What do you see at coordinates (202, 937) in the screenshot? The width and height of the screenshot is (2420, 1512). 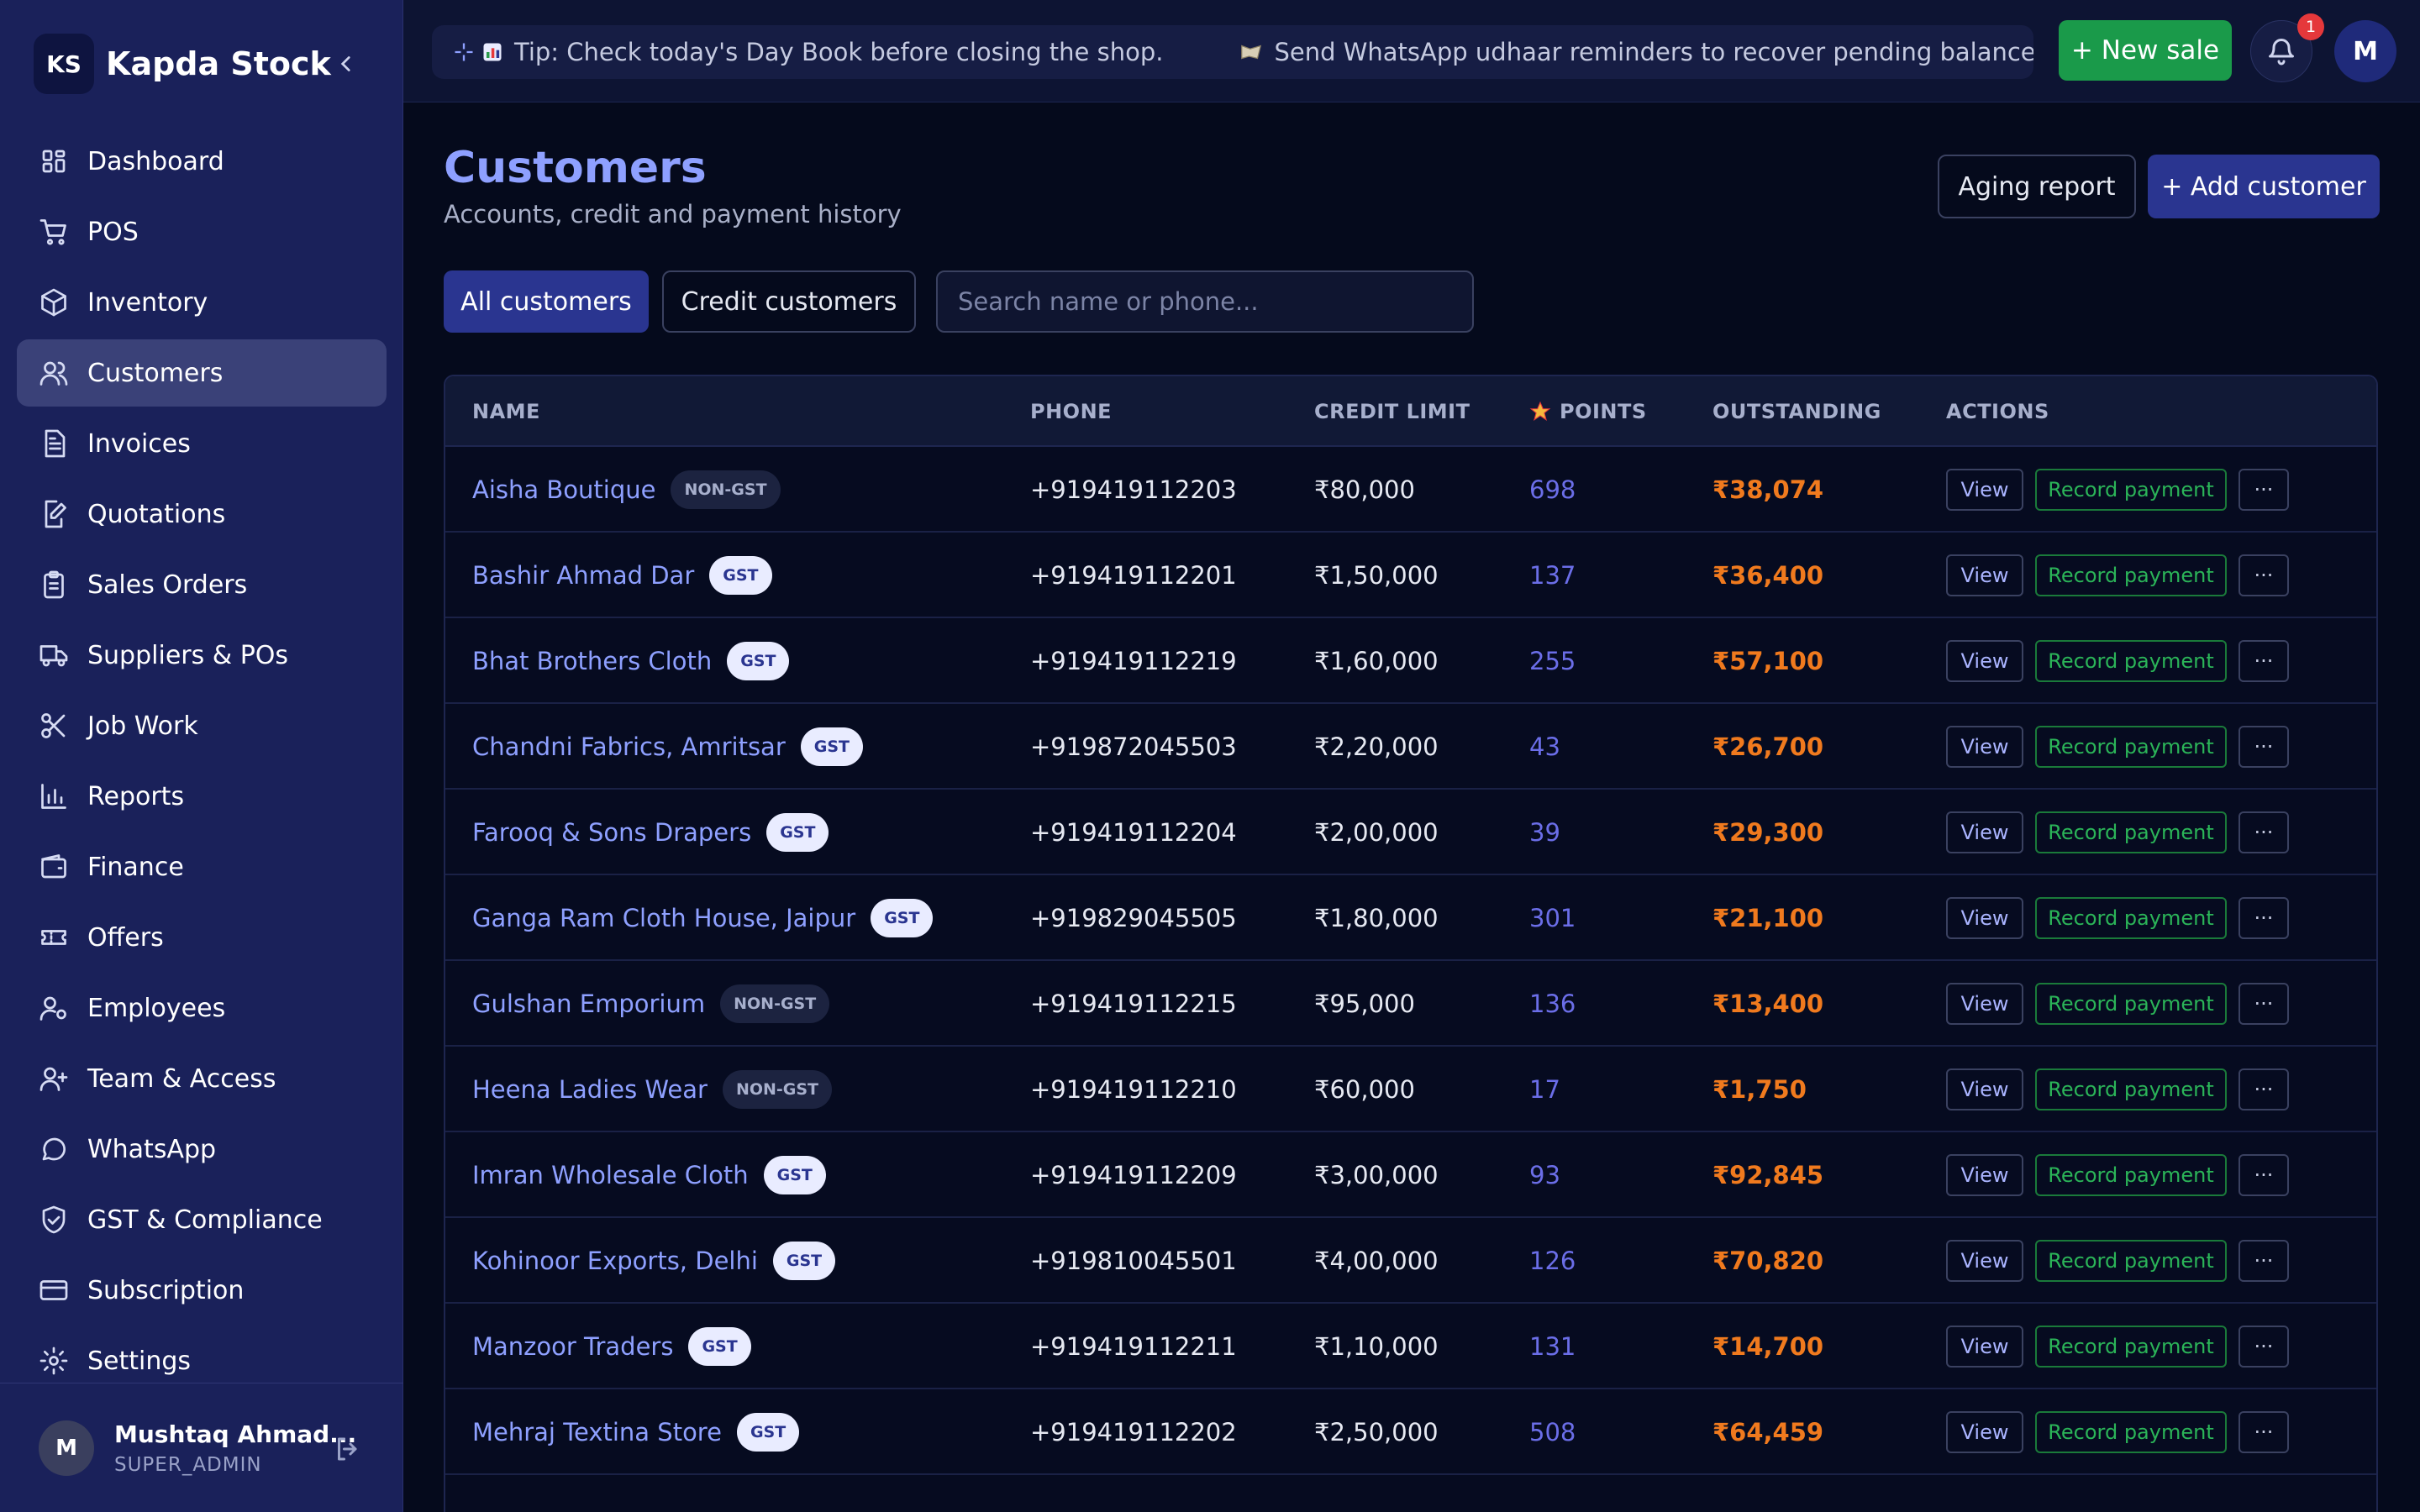 I see `sidebar-item-offers: Offers` at bounding box center [202, 937].